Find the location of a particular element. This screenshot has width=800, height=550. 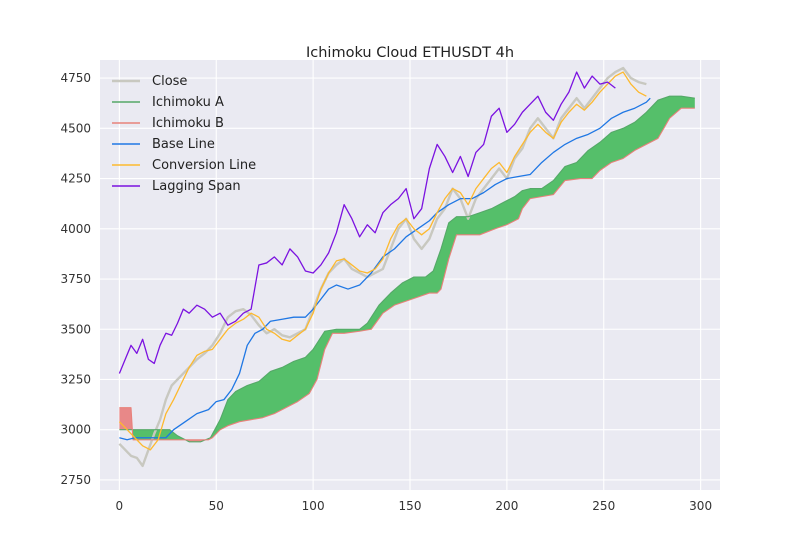

legend-label-base-line: Base Line is located at coordinates (183, 144).